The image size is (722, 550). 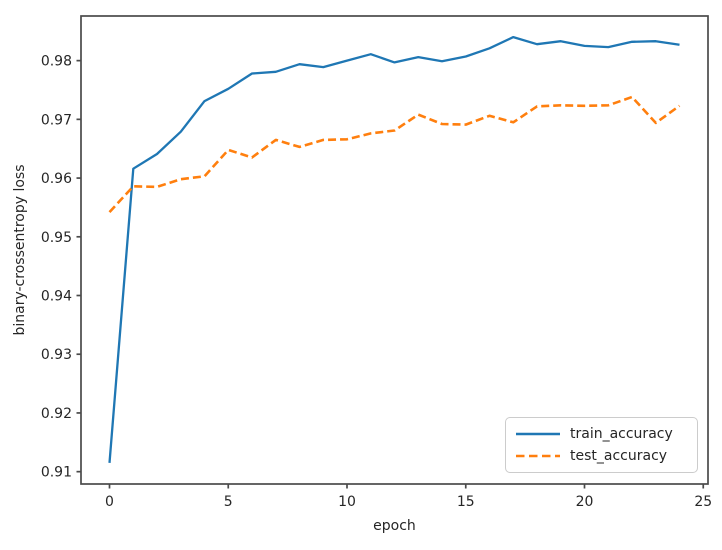 What do you see at coordinates (56, 355) in the screenshot?
I see `svg-text: 0.93` at bounding box center [56, 355].